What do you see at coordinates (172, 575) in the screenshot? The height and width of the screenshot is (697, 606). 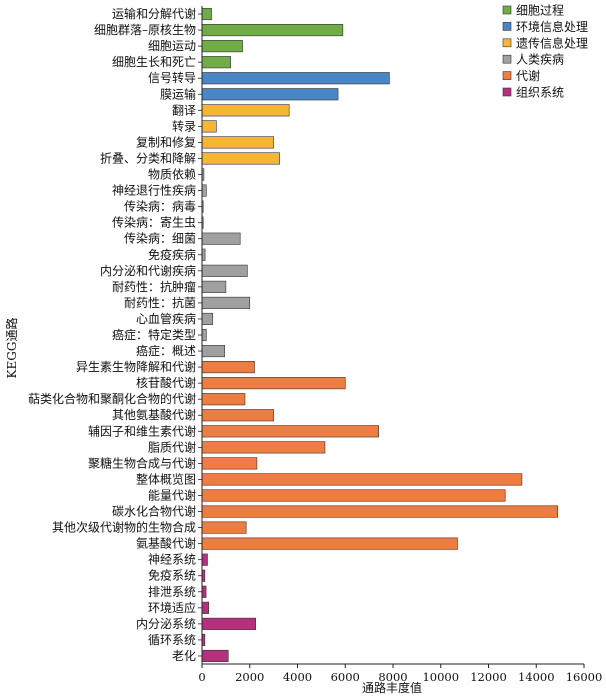 I see `category-label: 免疫系统` at bounding box center [172, 575].